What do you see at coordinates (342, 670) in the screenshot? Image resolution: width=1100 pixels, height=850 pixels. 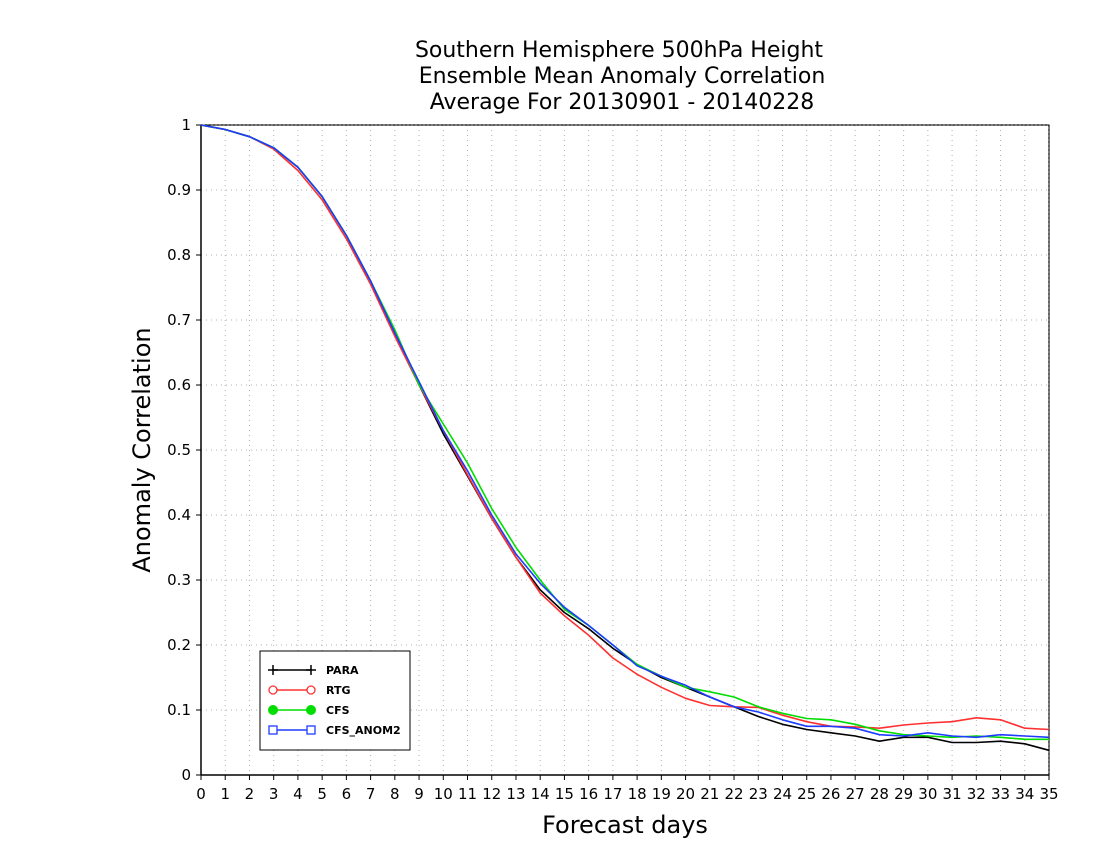 I see `legend-label-0: PARA` at bounding box center [342, 670].